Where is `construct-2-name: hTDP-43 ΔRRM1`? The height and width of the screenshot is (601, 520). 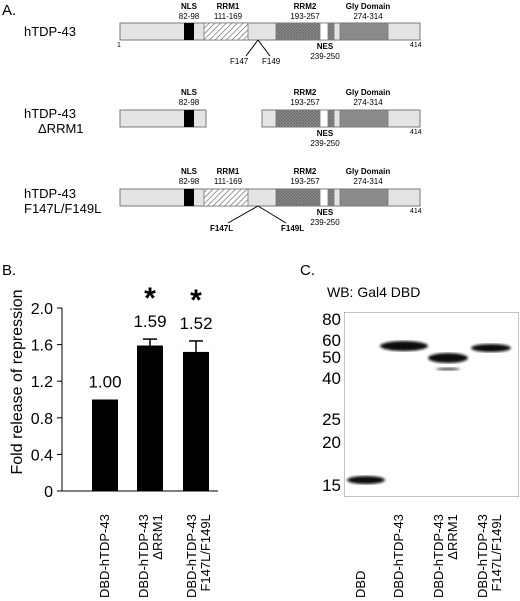
construct-2-name: hTDP-43 ΔRRM1 is located at coordinates (54, 121).